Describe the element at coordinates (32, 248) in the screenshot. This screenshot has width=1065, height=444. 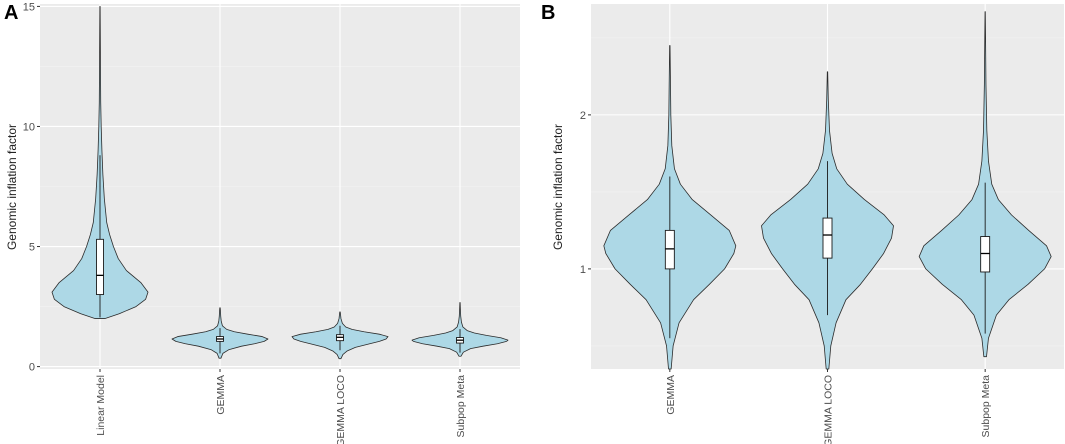
I see `y-tick-label: 5` at that location.